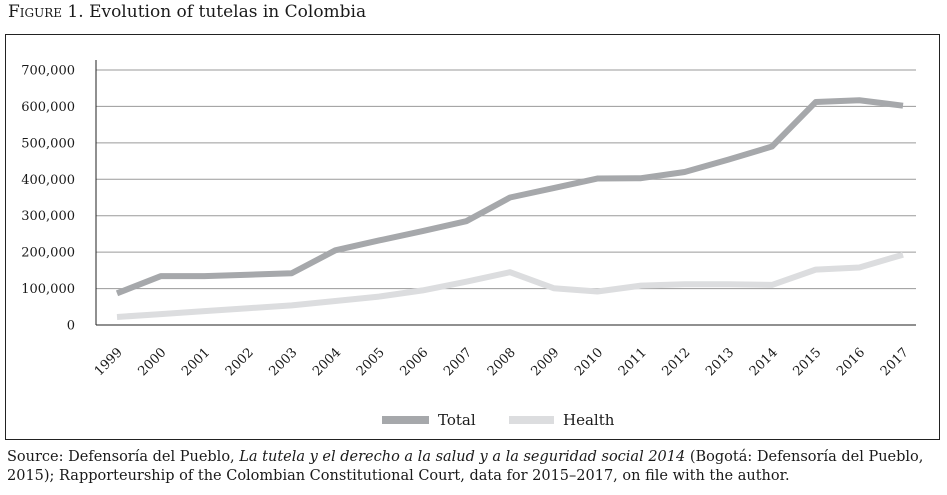  What do you see at coordinates (327, 362) in the screenshot?
I see `x-tick-label-2004: 2004` at bounding box center [327, 362].